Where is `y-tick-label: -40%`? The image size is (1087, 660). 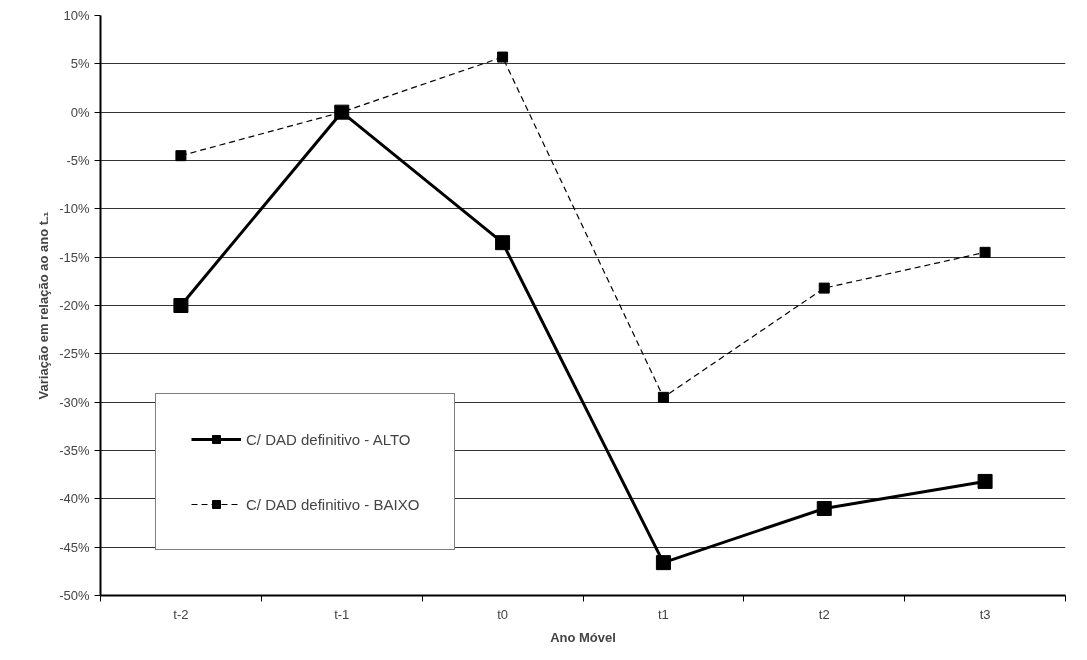 y-tick-label: -40% is located at coordinates (74, 499).